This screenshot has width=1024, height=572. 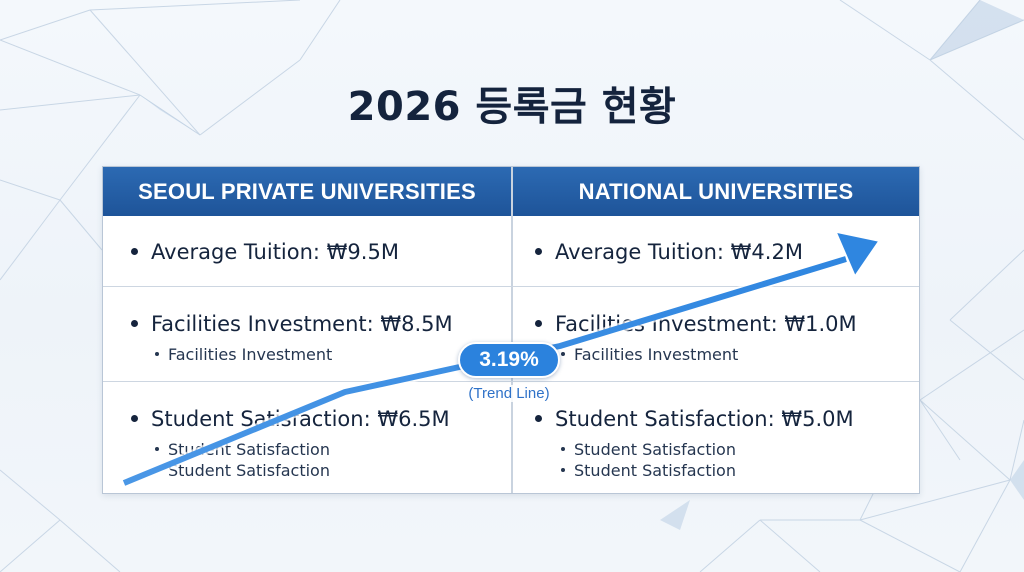 I want to click on national-average-tuition: Average Tuition: ₩4.2M, so click(x=679, y=252).